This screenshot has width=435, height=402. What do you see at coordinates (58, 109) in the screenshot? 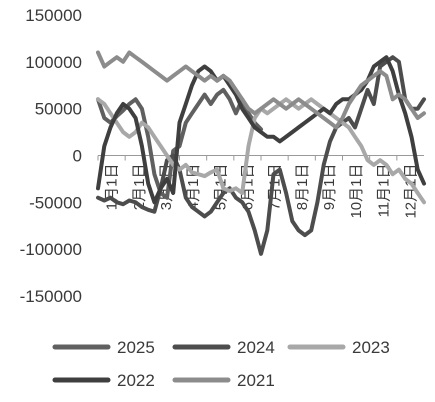
I see `y-tick-label: 50000` at bounding box center [58, 109].